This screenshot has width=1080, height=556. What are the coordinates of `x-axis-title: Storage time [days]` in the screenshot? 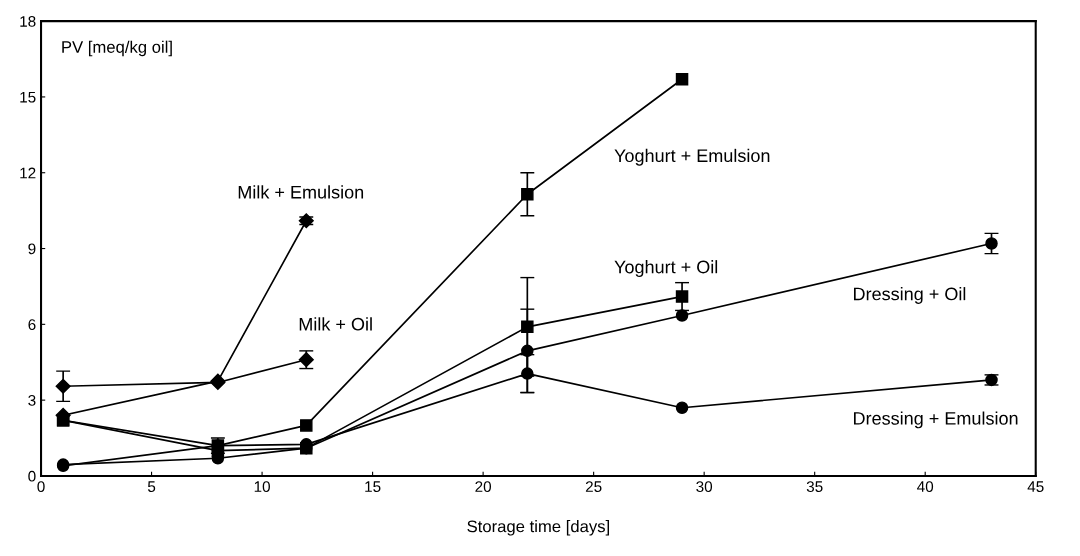 It's located at (538, 528).